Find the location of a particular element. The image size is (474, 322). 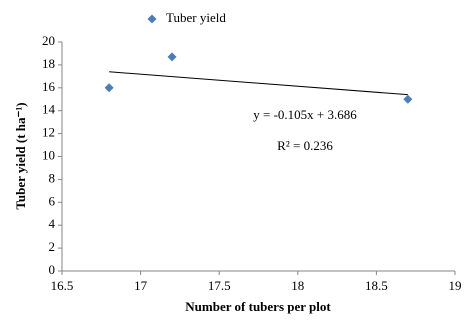

trendline is located at coordinates (258, 83).